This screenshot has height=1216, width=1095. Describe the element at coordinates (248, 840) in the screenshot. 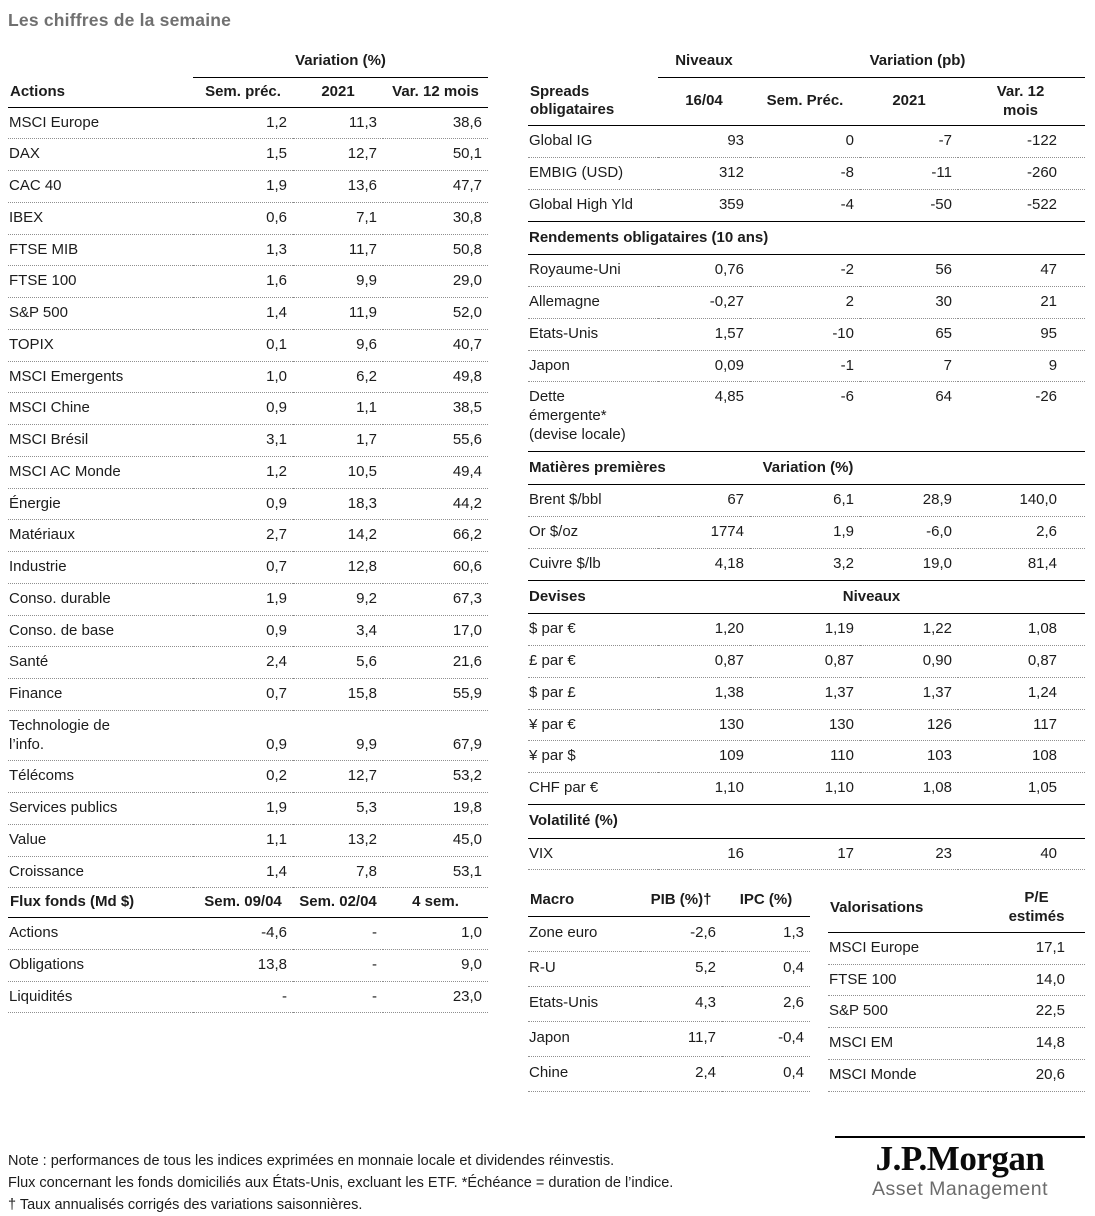

I see `table-row: Value 1,1 13,2 45,0` at that location.